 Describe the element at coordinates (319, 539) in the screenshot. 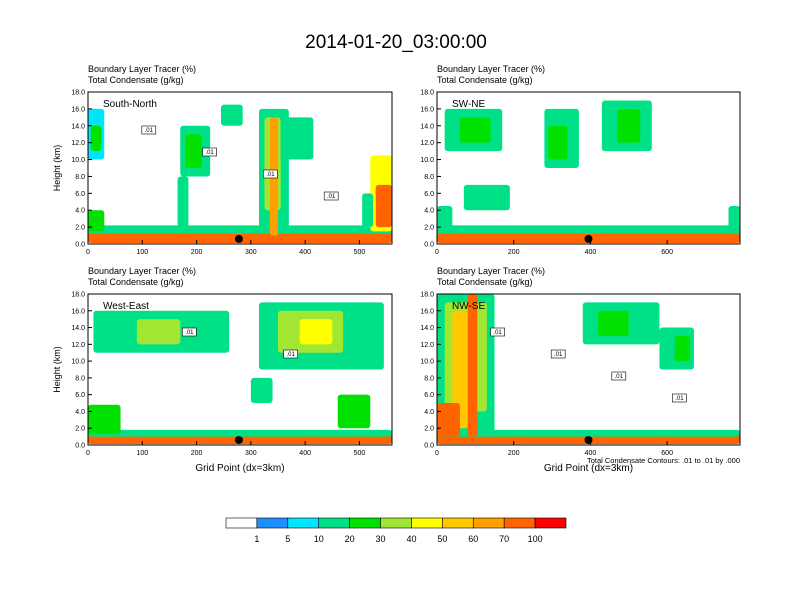

I see `colorbar-label: 10` at that location.